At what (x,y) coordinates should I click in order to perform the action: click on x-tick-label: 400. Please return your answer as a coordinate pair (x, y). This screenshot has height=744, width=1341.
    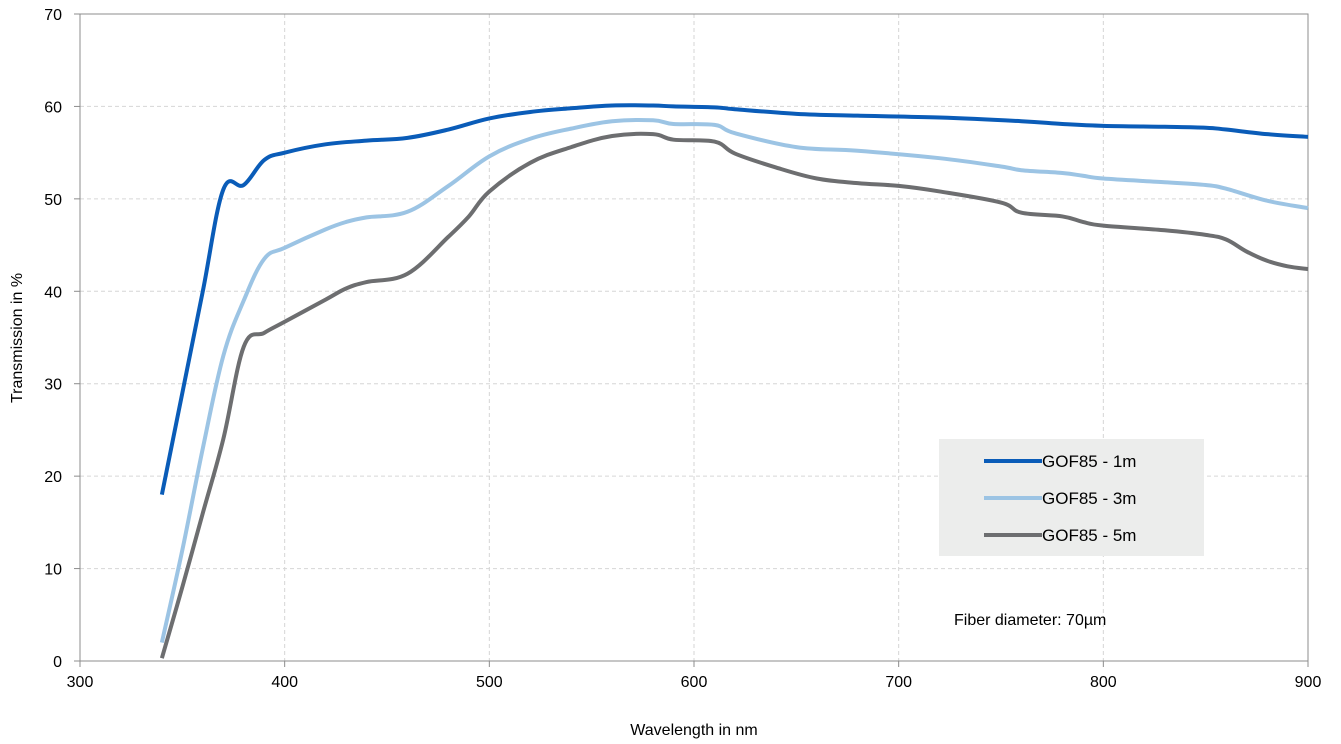
    Looking at the image, I should click on (284, 682).